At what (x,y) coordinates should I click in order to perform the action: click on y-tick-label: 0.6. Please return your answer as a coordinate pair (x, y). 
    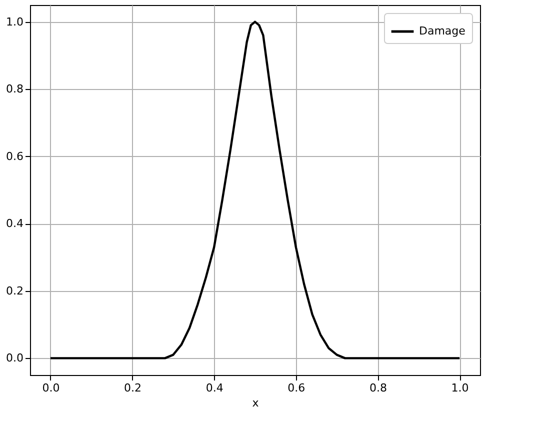
    Looking at the image, I should click on (15, 156).